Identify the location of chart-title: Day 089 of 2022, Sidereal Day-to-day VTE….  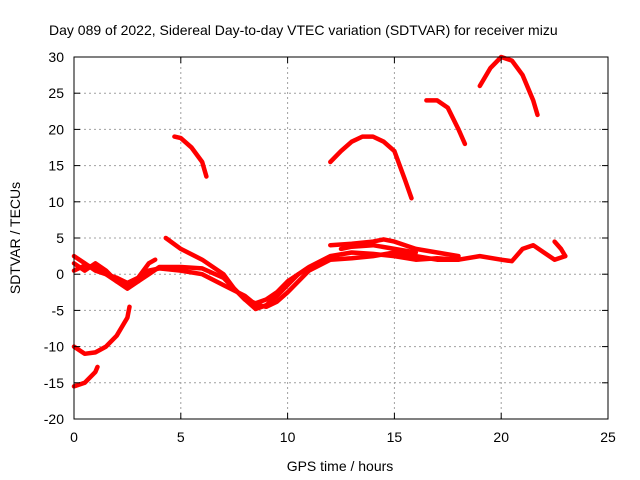
(303, 30).